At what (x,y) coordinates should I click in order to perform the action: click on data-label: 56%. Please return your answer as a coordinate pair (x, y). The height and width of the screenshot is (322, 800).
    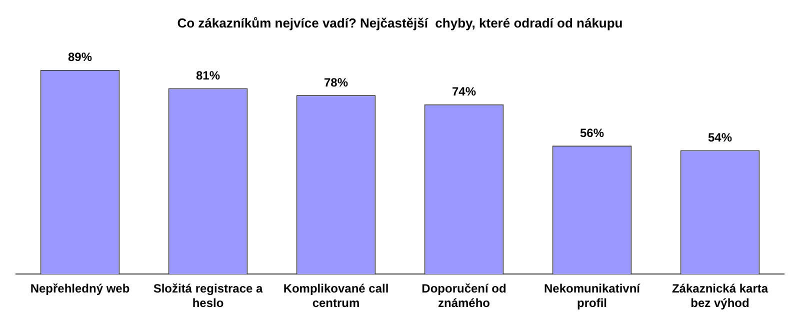
    Looking at the image, I should click on (592, 133).